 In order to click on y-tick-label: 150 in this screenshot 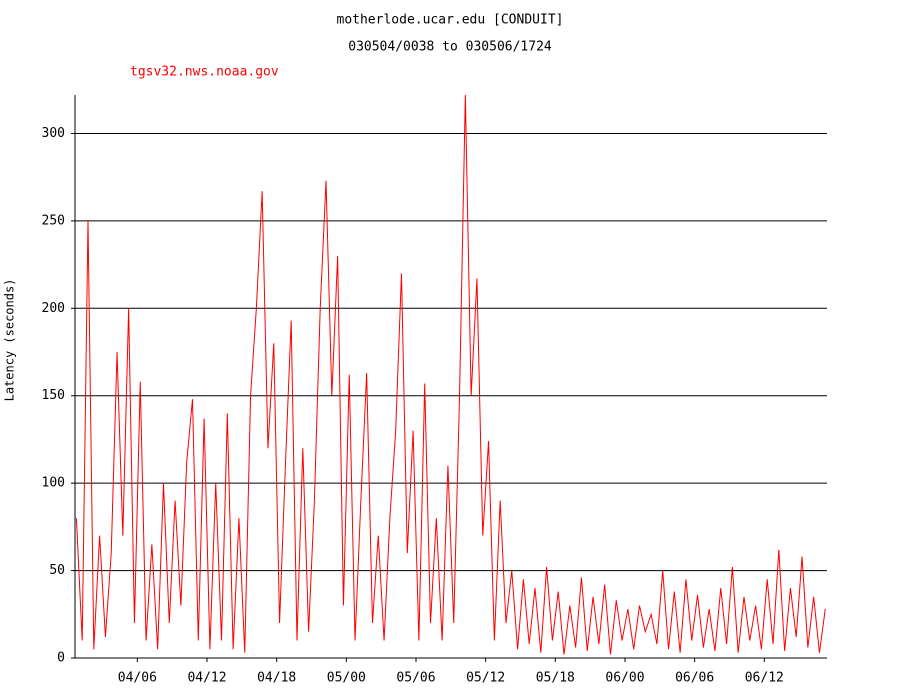, I will do `click(53, 395)`.